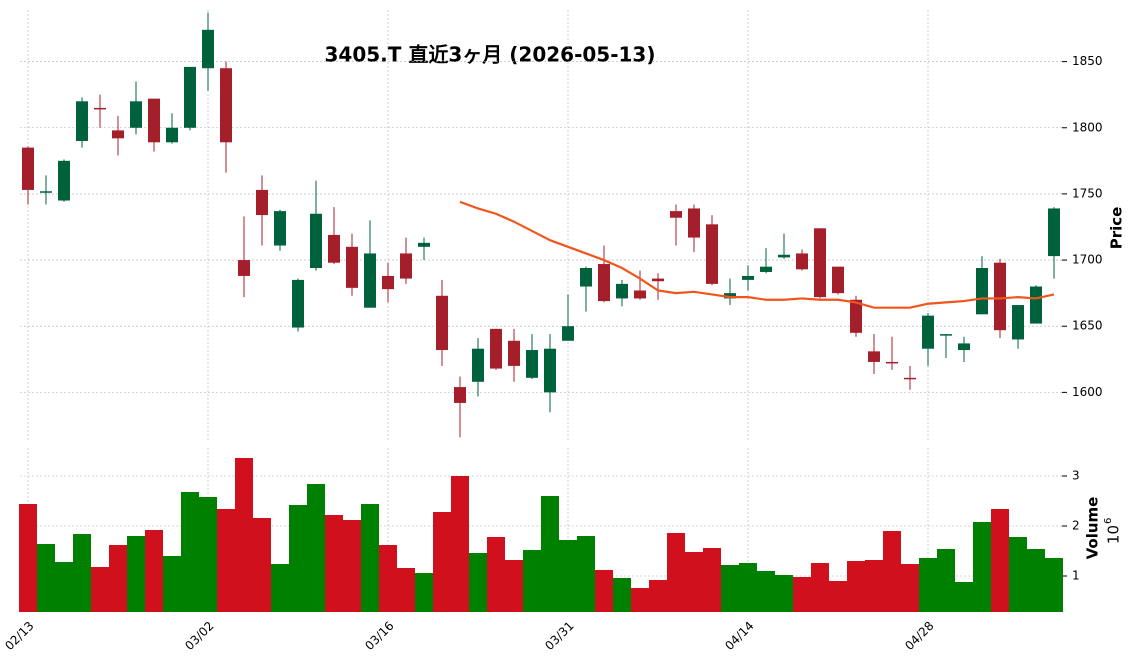  Describe the element at coordinates (1076, 526) in the screenshot. I see `y-tick-label: 2` at that location.